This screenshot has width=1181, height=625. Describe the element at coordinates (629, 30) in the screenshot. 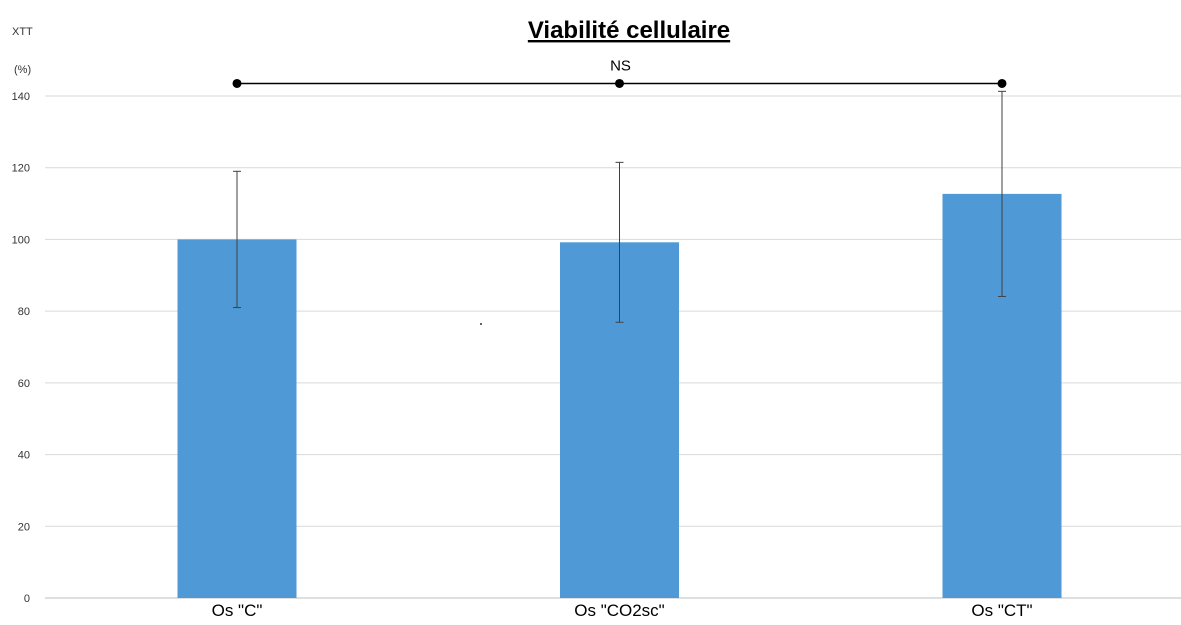

I see `chart-title: Viabilité cellulaire` at that location.